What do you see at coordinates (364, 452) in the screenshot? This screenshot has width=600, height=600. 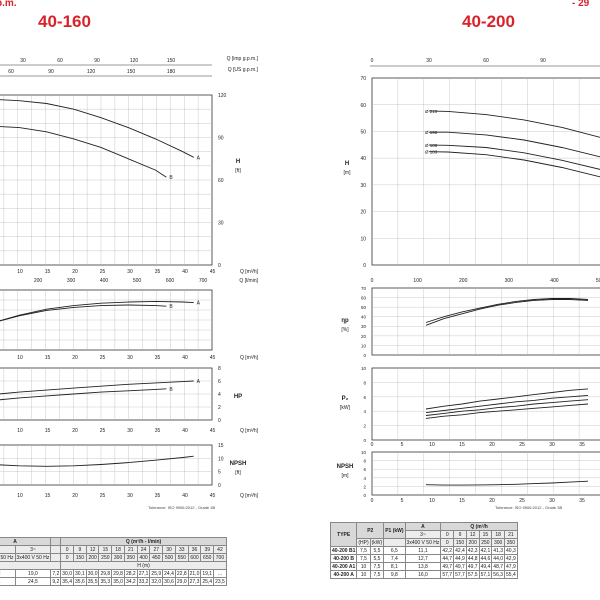 I see `npsh-m-tick: 10` at bounding box center [364, 452].